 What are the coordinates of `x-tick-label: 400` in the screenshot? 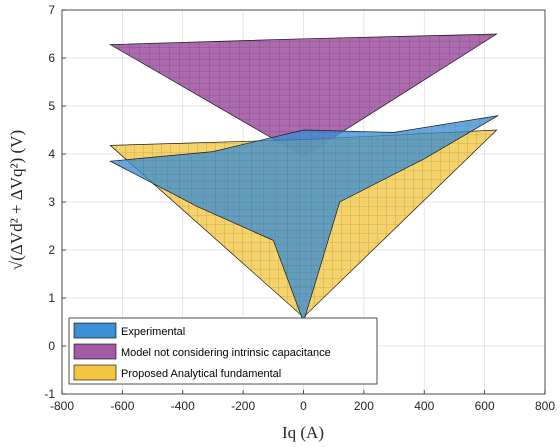 It's located at (424, 406).